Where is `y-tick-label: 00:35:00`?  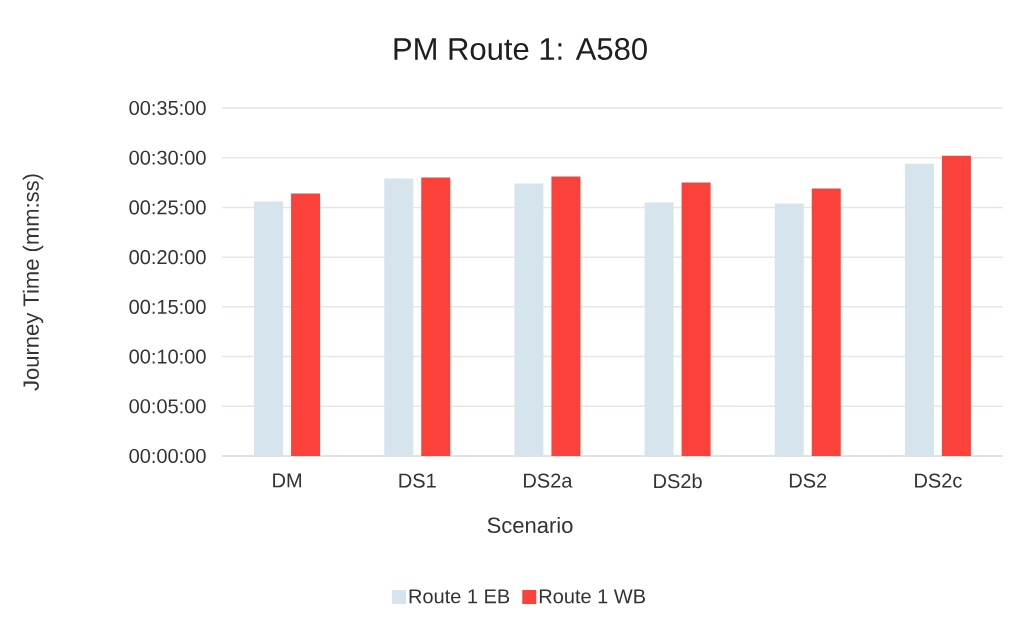 y-tick-label: 00:35:00 is located at coordinates (167, 108).